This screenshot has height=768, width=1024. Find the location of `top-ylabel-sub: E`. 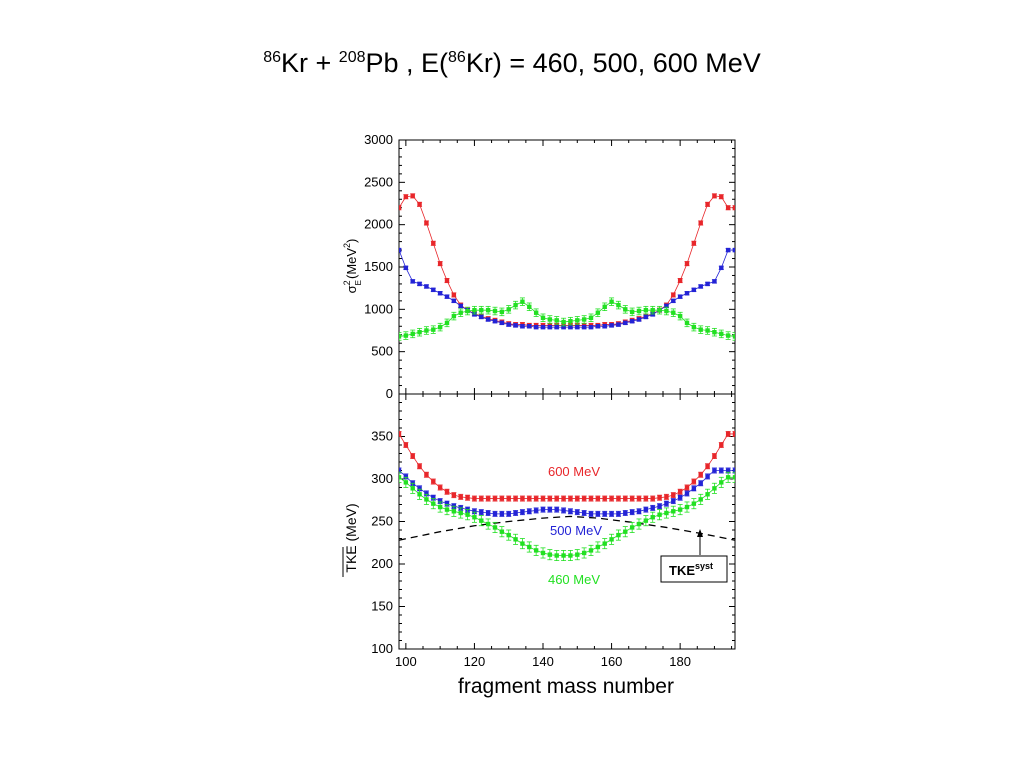

top-ylabel-sub: E is located at coordinates (358, 282).